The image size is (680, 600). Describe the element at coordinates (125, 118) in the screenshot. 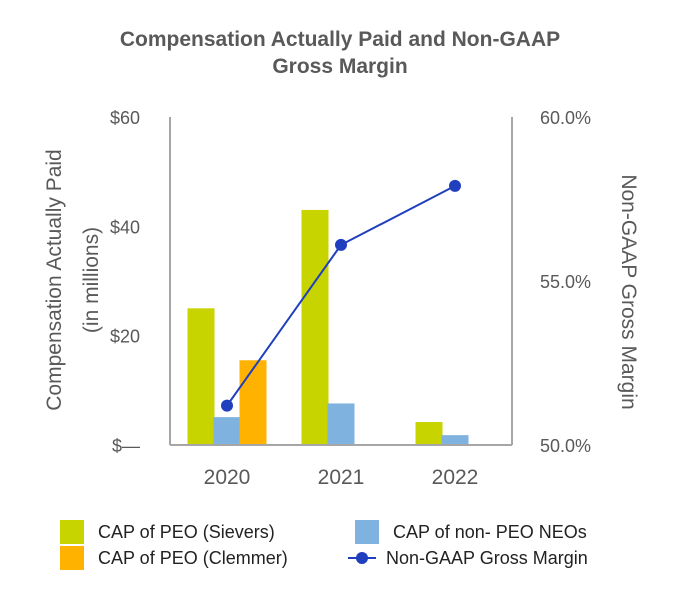

I see `y-left-tick-label: $60` at that location.